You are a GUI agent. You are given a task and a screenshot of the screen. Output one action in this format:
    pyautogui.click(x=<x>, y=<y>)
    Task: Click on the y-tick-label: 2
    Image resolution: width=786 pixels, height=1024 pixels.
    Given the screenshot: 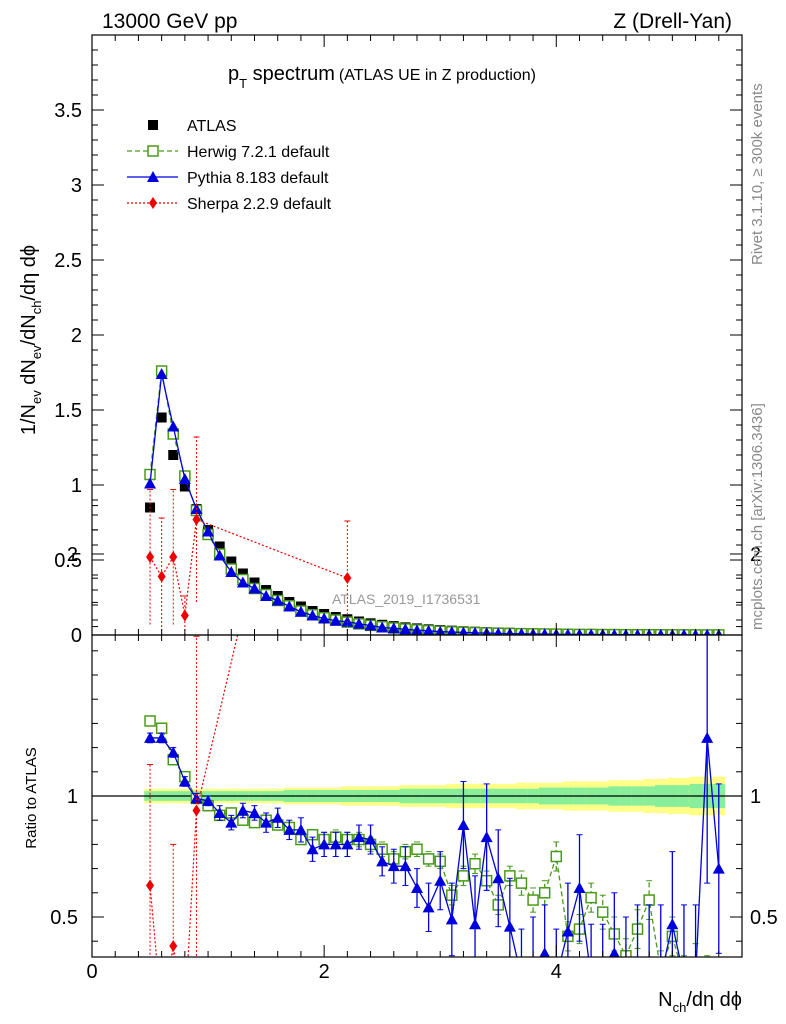 What is the action you would take?
    pyautogui.click(x=76, y=336)
    